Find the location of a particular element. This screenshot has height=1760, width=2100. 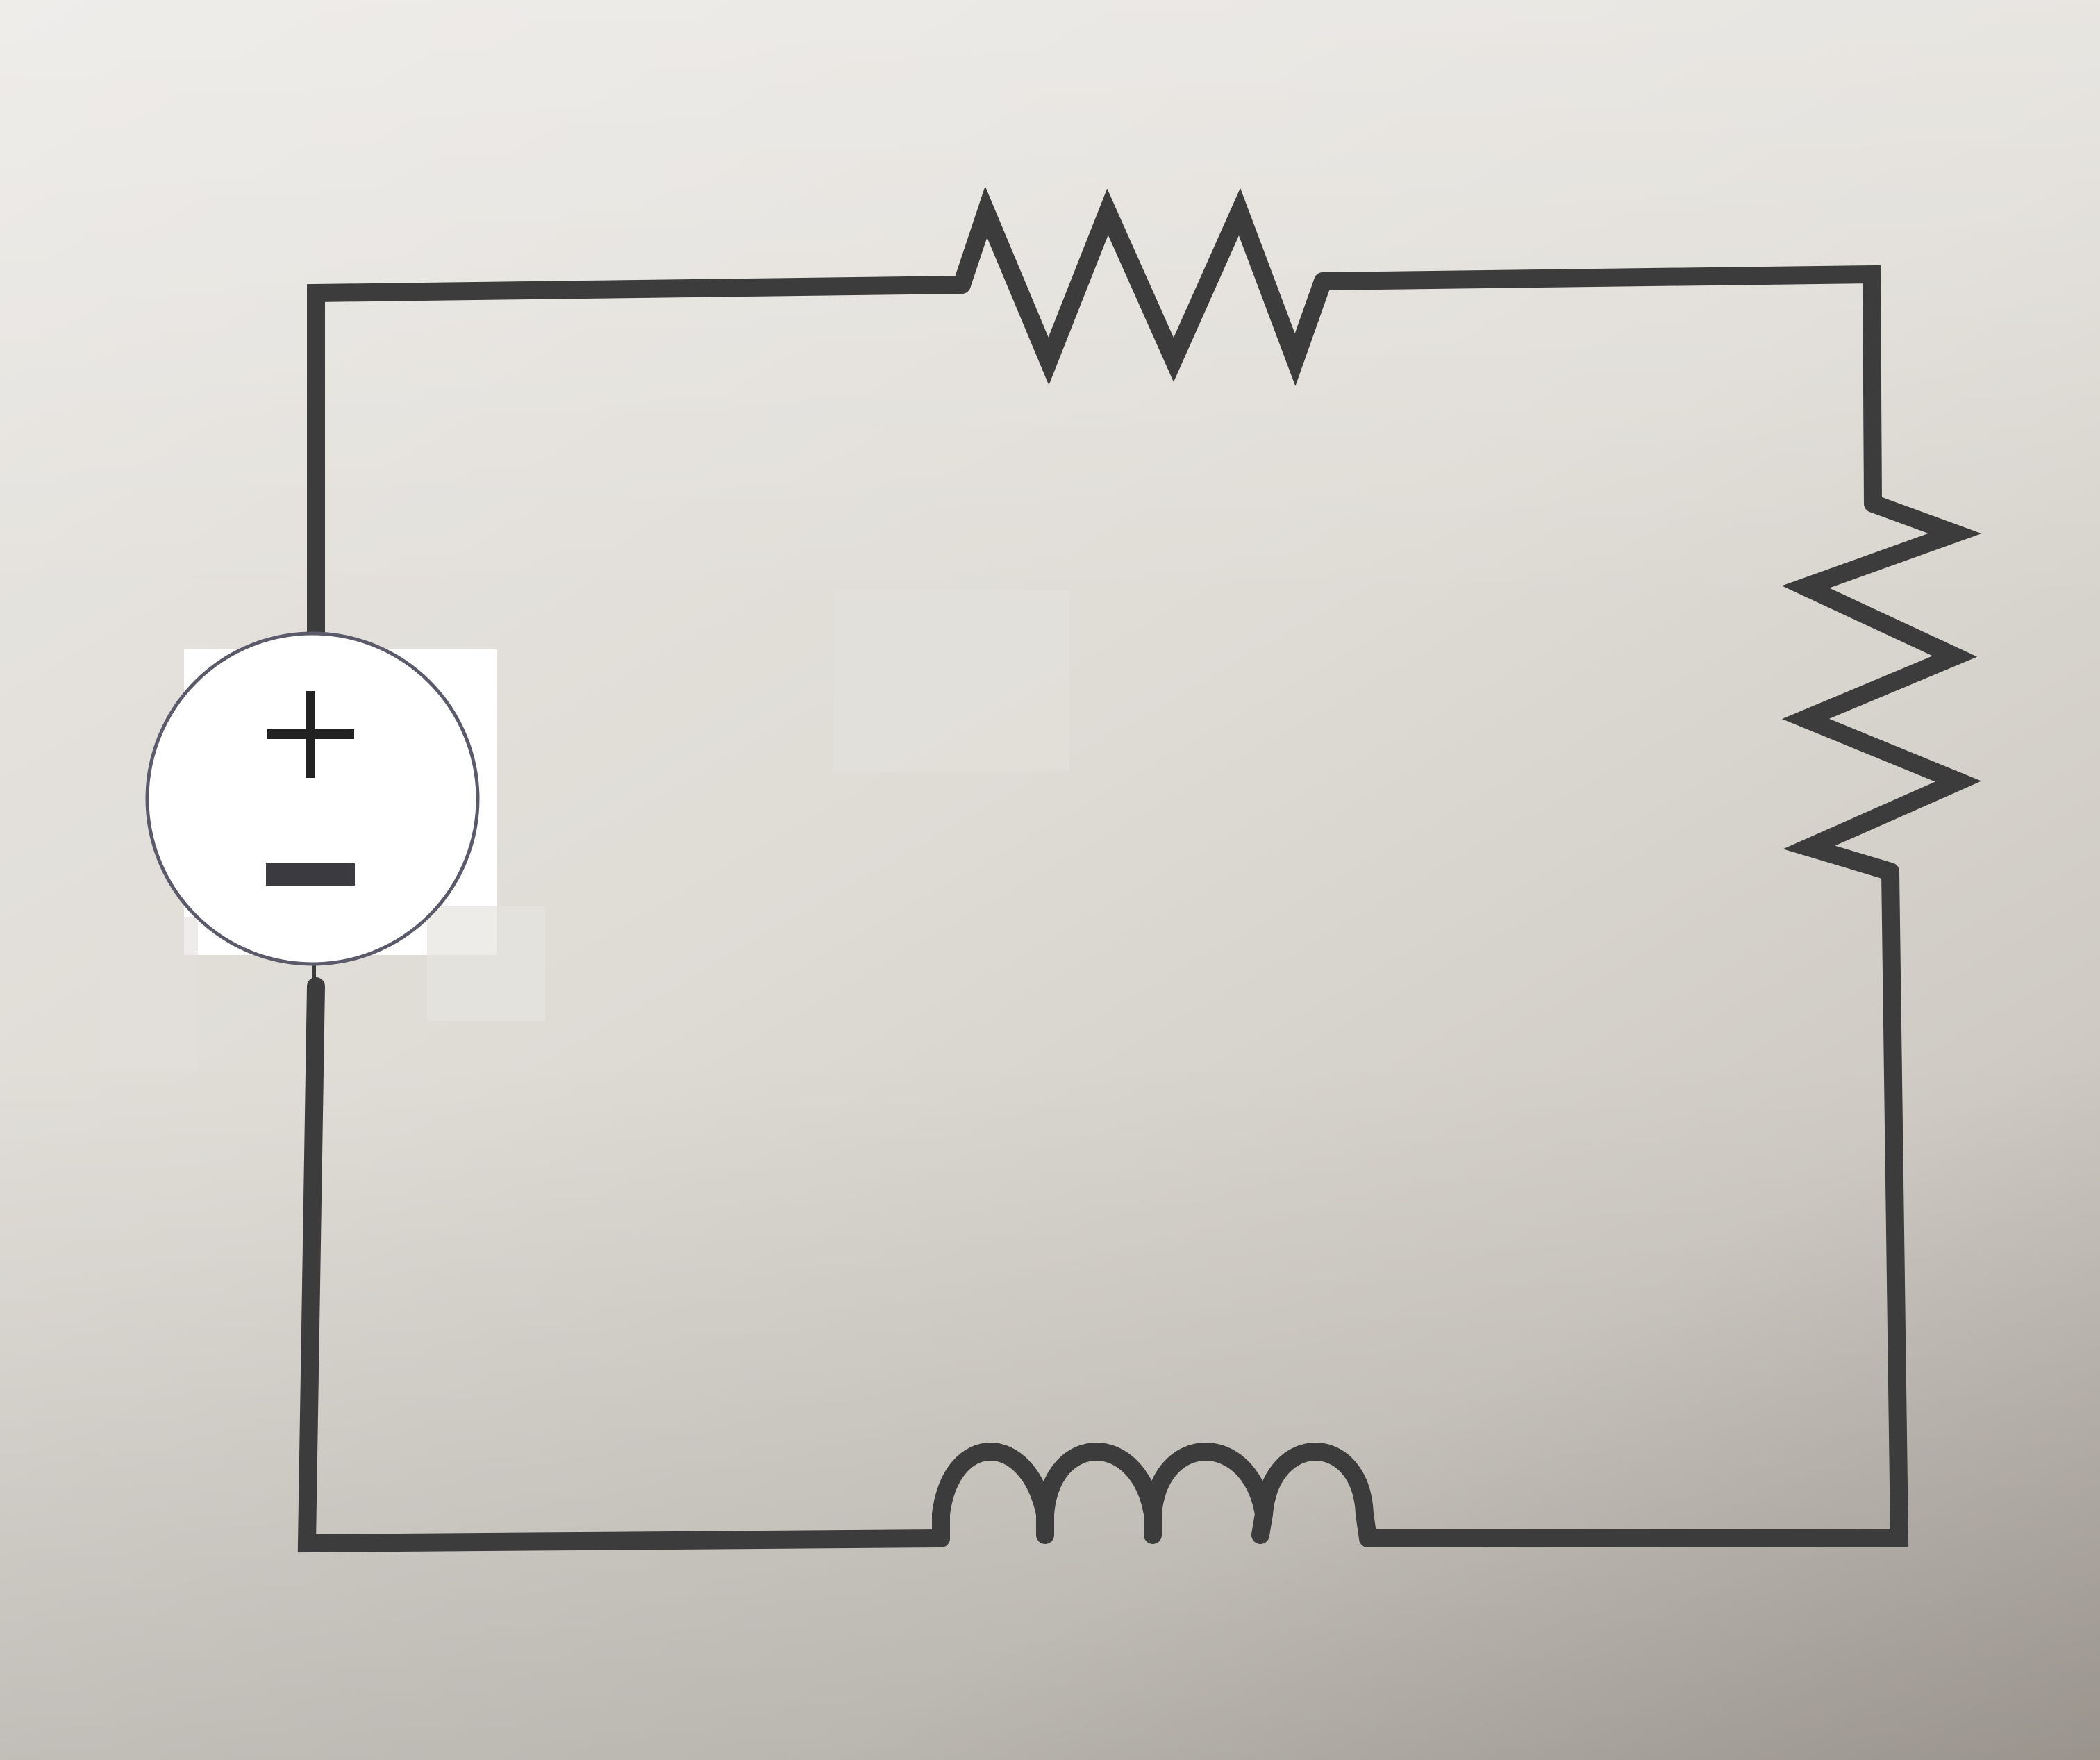

source-circle is located at coordinates (312, 798).